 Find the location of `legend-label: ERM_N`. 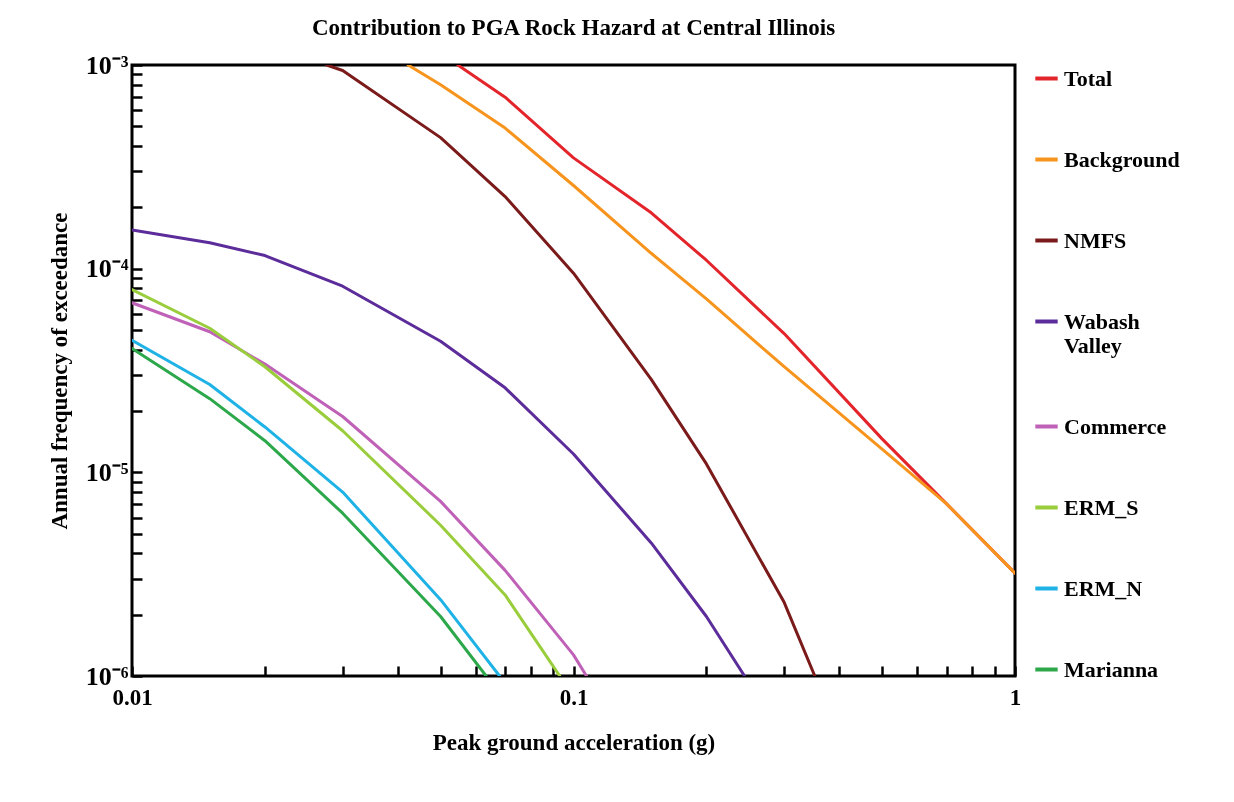

legend-label: ERM_N is located at coordinates (1103, 588).